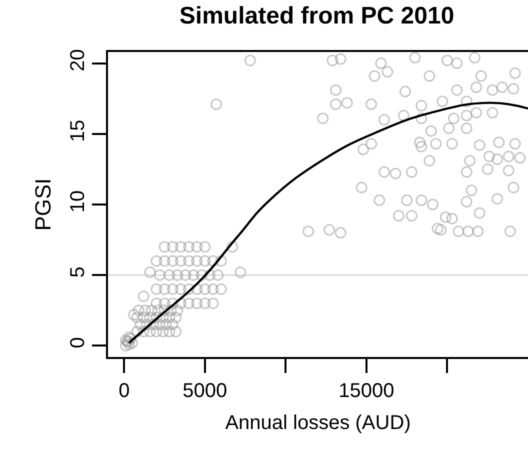  What do you see at coordinates (124, 391) in the screenshot?
I see `x-tick-label: 0` at bounding box center [124, 391].